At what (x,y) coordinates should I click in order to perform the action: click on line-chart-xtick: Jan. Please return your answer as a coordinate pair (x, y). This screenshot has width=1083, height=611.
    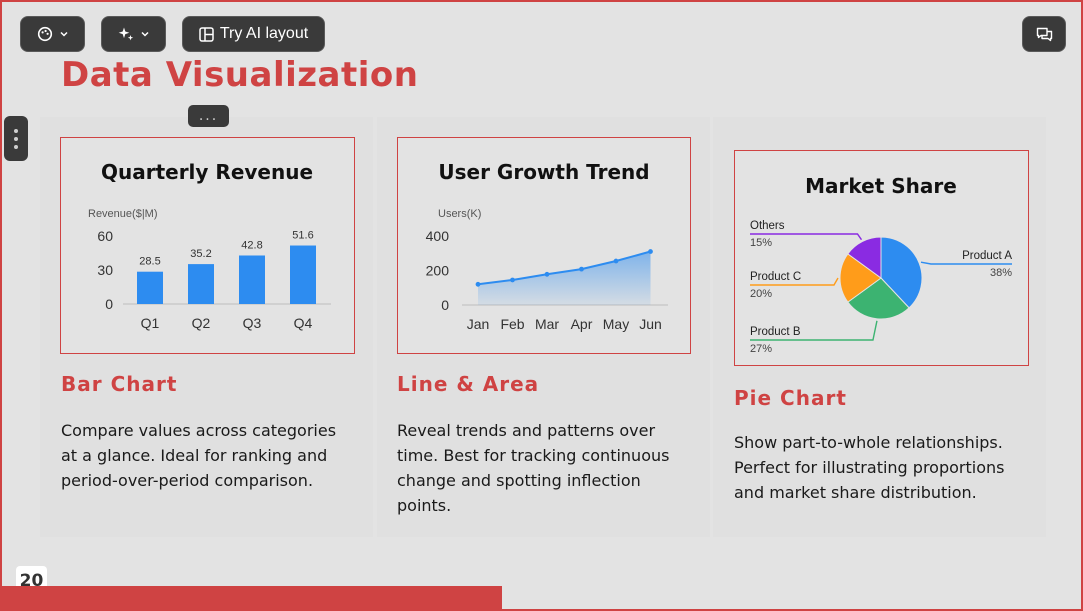
    Looking at the image, I should click on (478, 324).